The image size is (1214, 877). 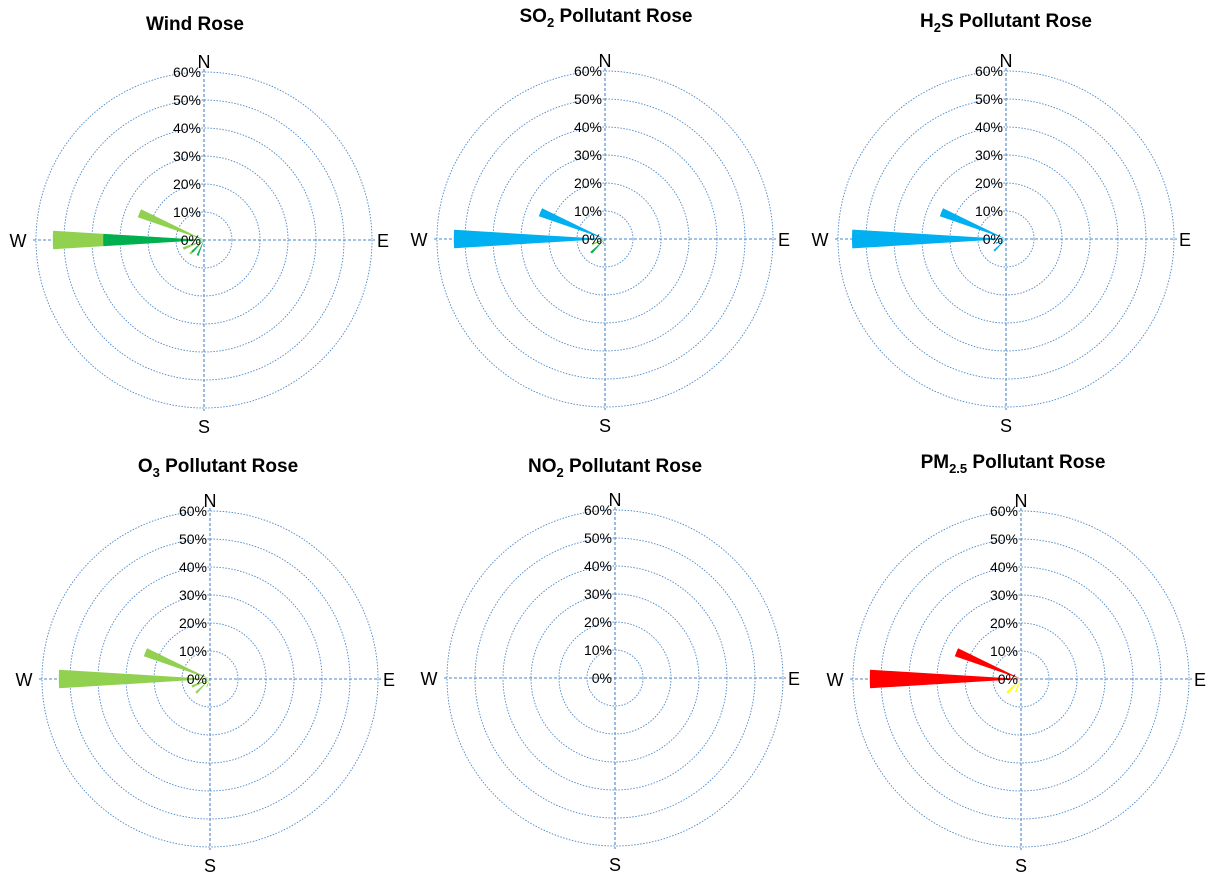 What do you see at coordinates (927, 21) in the screenshot?
I see `chart-title-main: H` at bounding box center [927, 21].